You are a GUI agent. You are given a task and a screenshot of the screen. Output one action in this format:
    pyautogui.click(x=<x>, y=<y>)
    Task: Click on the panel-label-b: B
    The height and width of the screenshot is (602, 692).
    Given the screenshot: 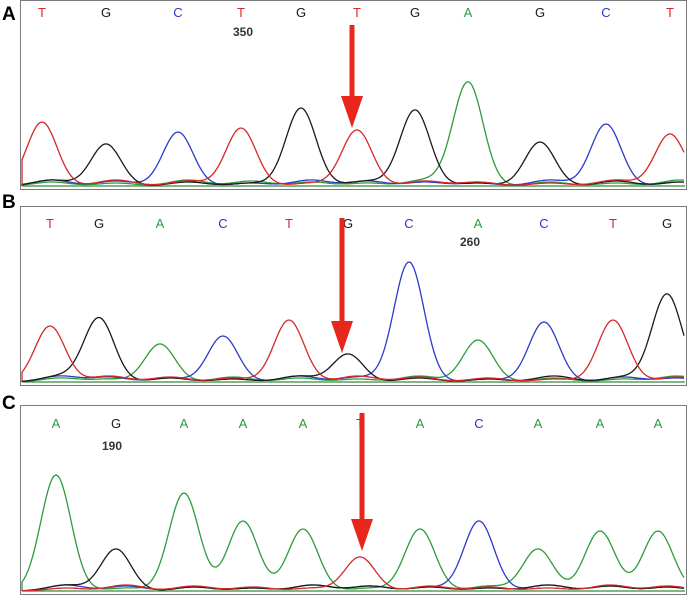 What is the action you would take?
    pyautogui.click(x=9, y=202)
    